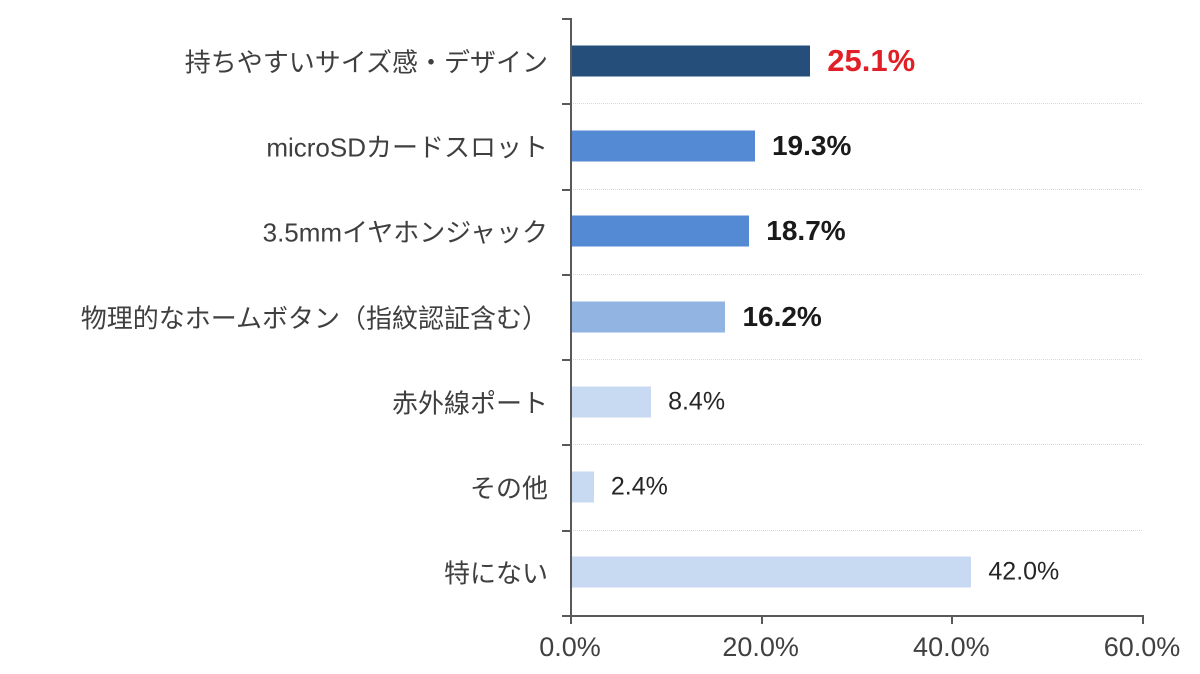 The height and width of the screenshot is (674, 1200). What do you see at coordinates (405, 232) in the screenshot?
I see `category-label: 3.5mmイヤホンジャック` at bounding box center [405, 232].